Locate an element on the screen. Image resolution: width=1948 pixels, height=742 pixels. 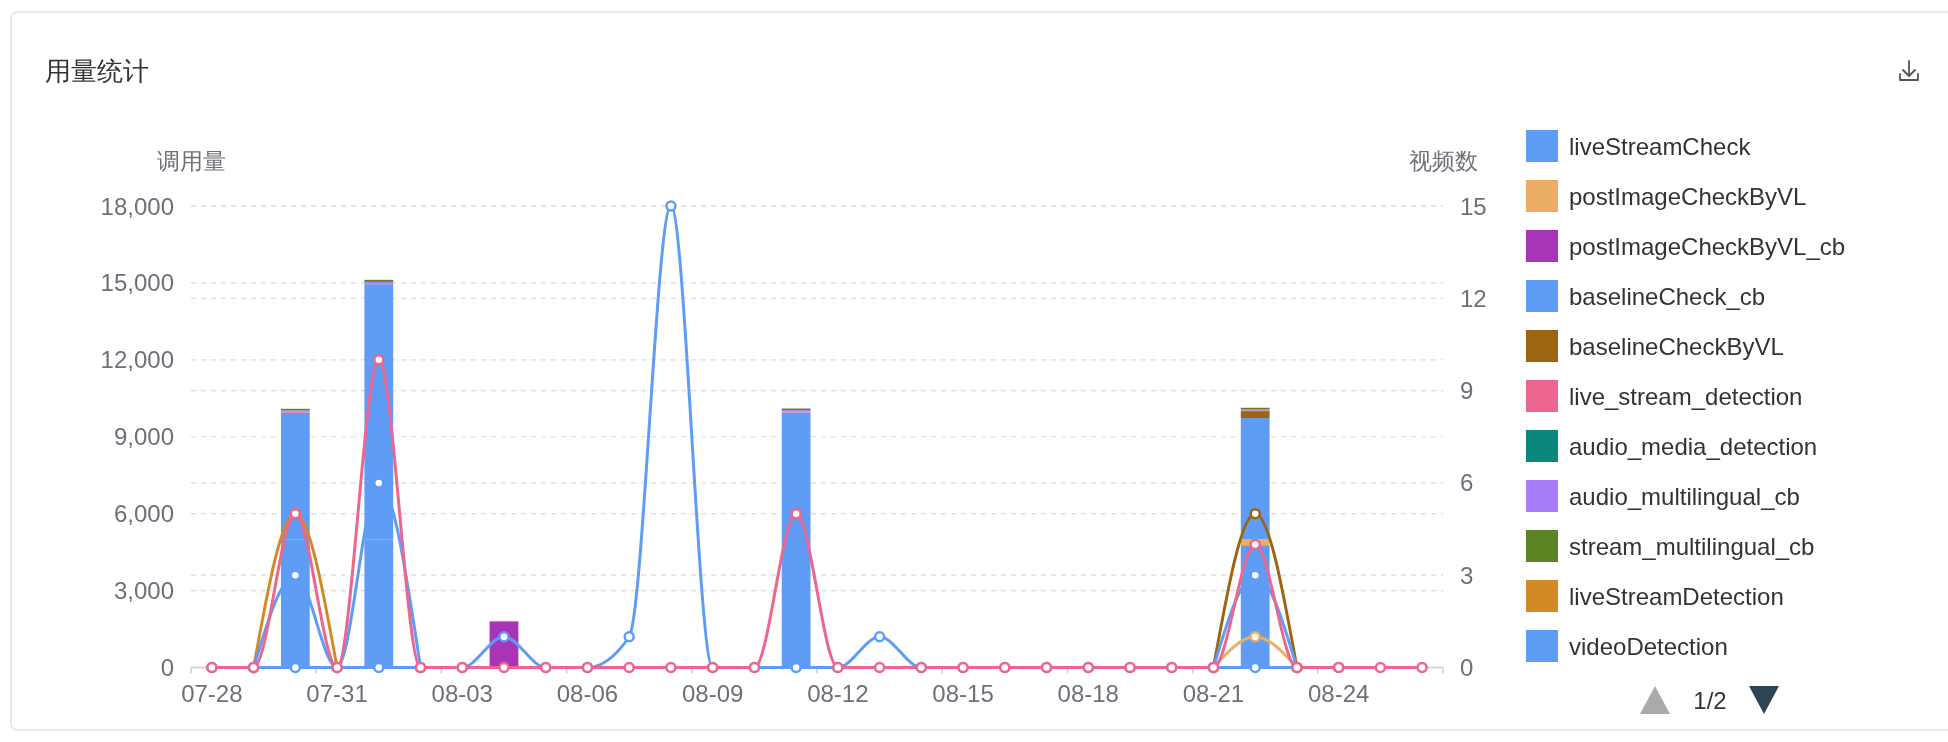
x-tick-label: 08-03 is located at coordinates (462, 693).